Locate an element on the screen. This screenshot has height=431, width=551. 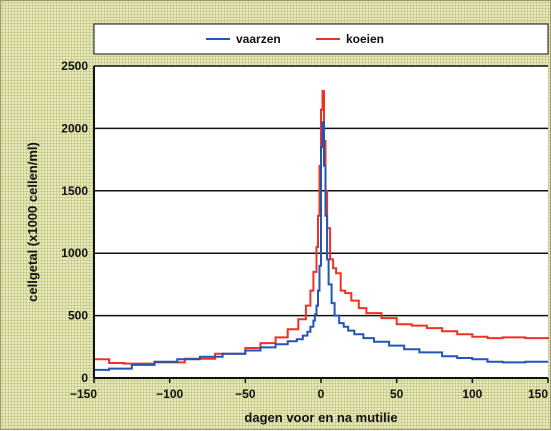
y-tick-label: 500 is located at coordinates (78, 316).